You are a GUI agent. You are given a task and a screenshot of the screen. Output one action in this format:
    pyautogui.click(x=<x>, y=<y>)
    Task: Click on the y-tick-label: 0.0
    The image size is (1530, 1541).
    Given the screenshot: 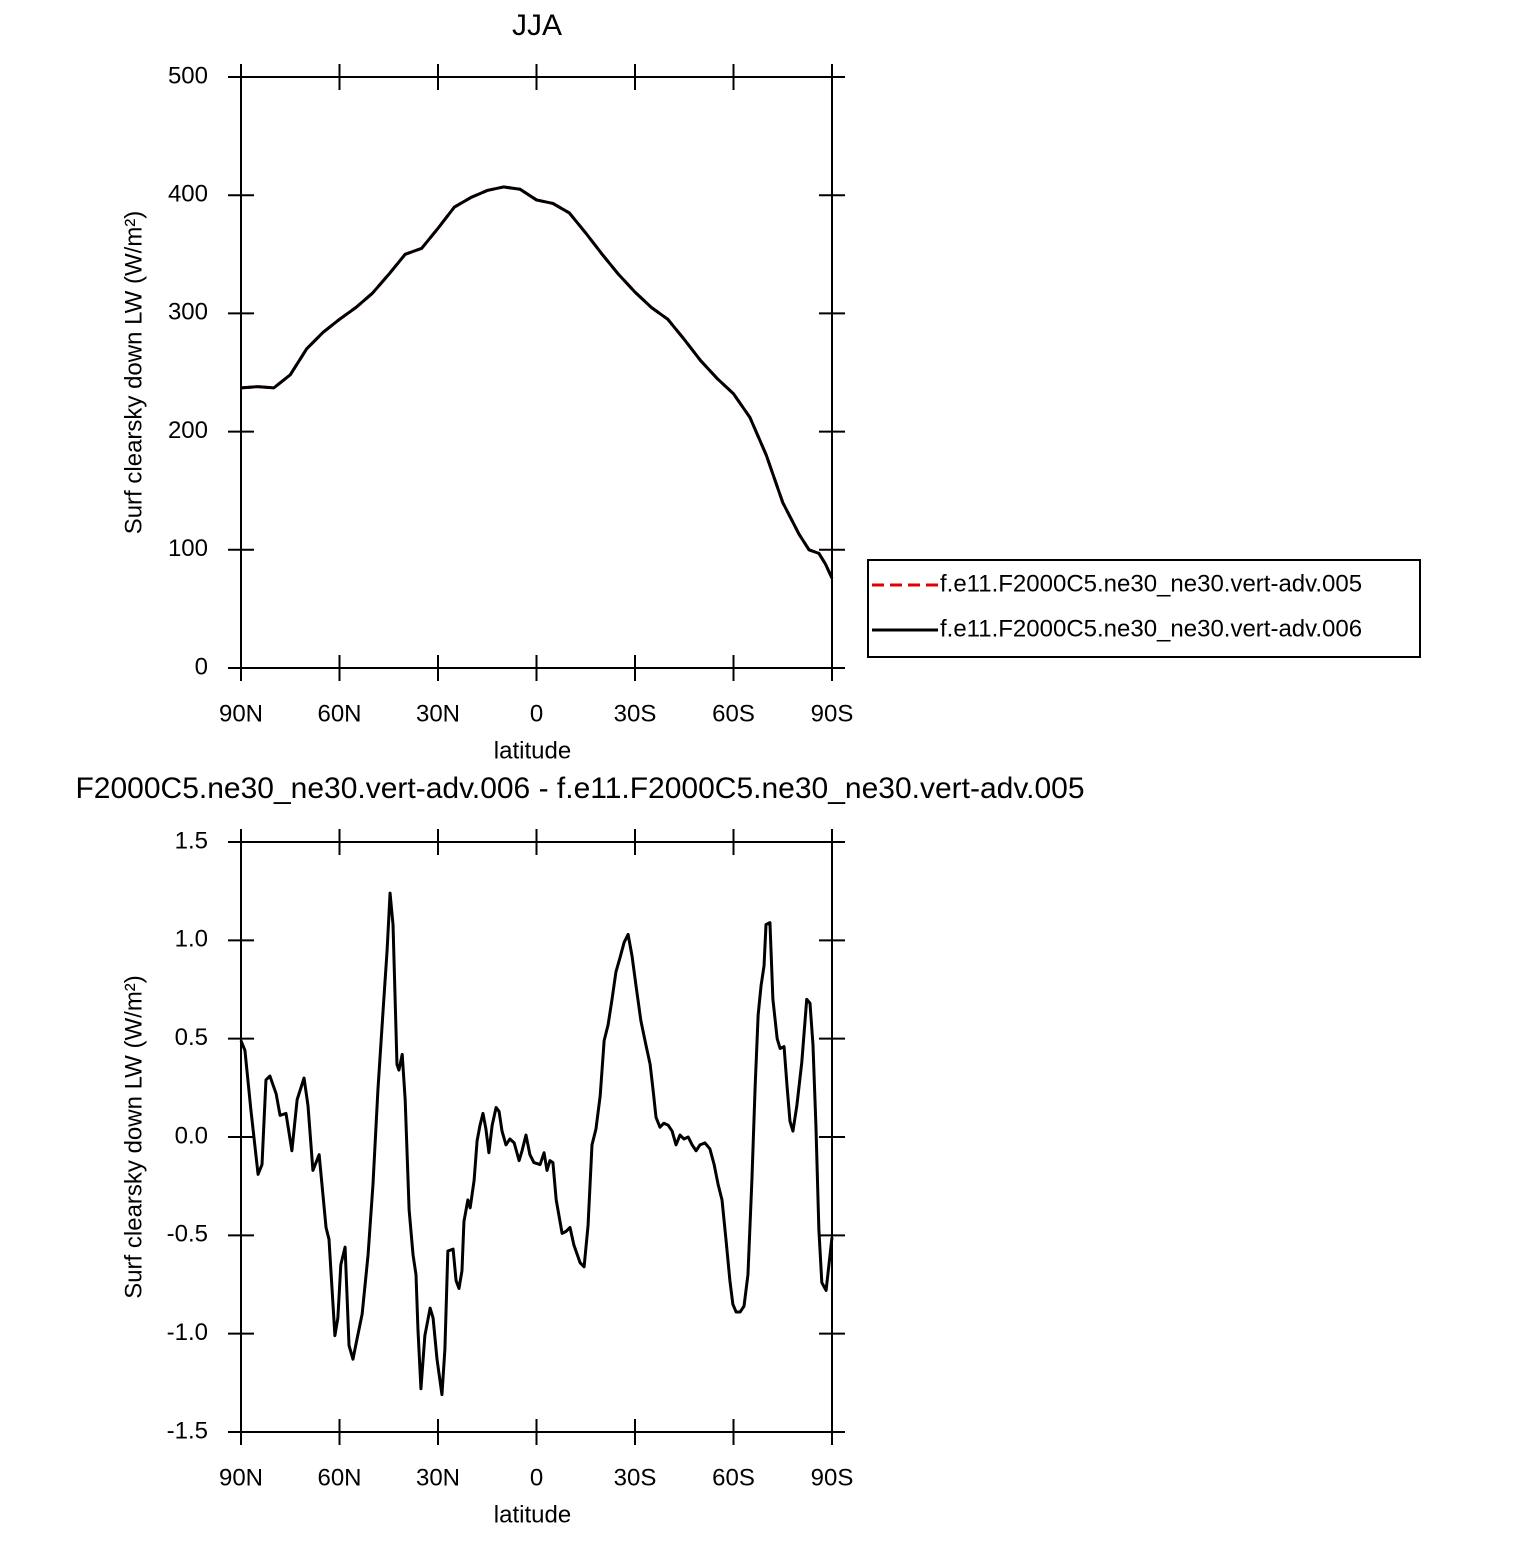 What is the action you would take?
    pyautogui.click(x=191, y=1135)
    